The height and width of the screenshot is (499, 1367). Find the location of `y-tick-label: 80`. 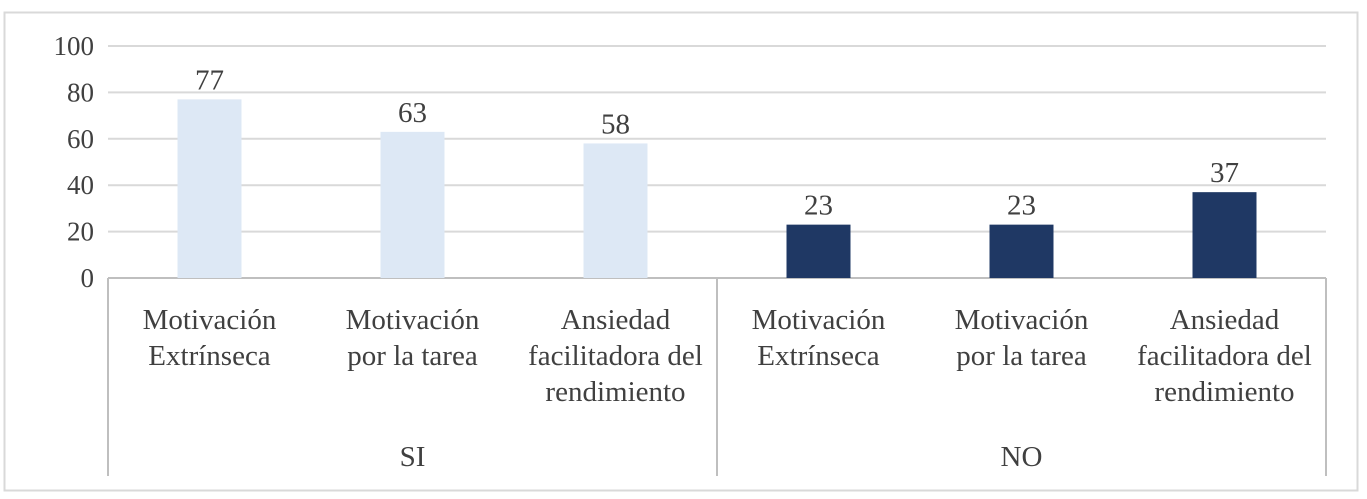

y-tick-label: 80 is located at coordinates (80, 92).